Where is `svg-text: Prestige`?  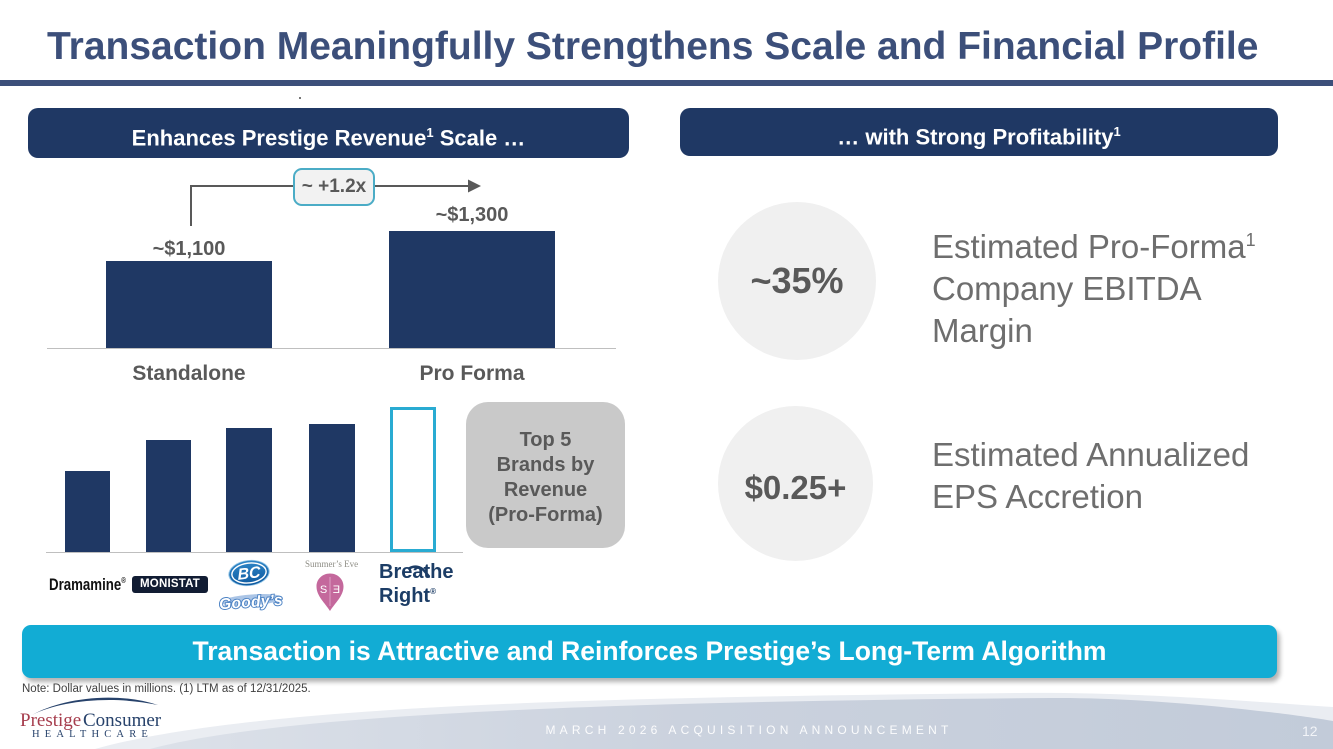 svg-text: Prestige is located at coordinates (50, 720).